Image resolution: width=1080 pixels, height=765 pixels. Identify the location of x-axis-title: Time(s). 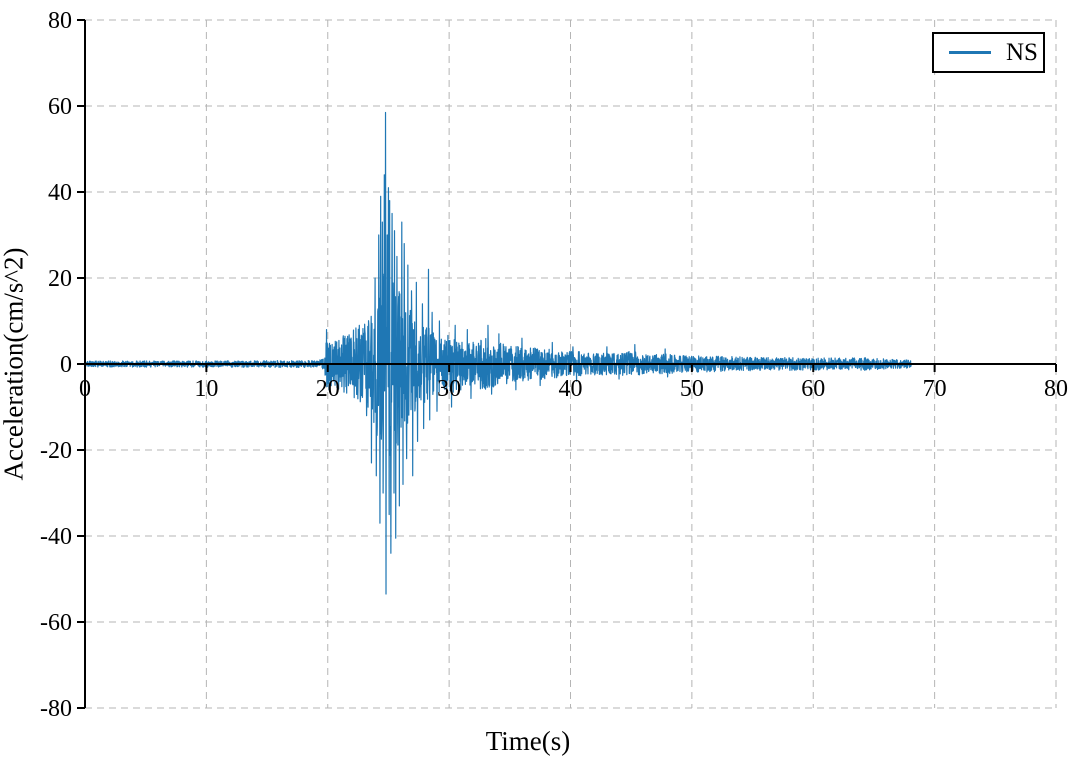
(528, 741).